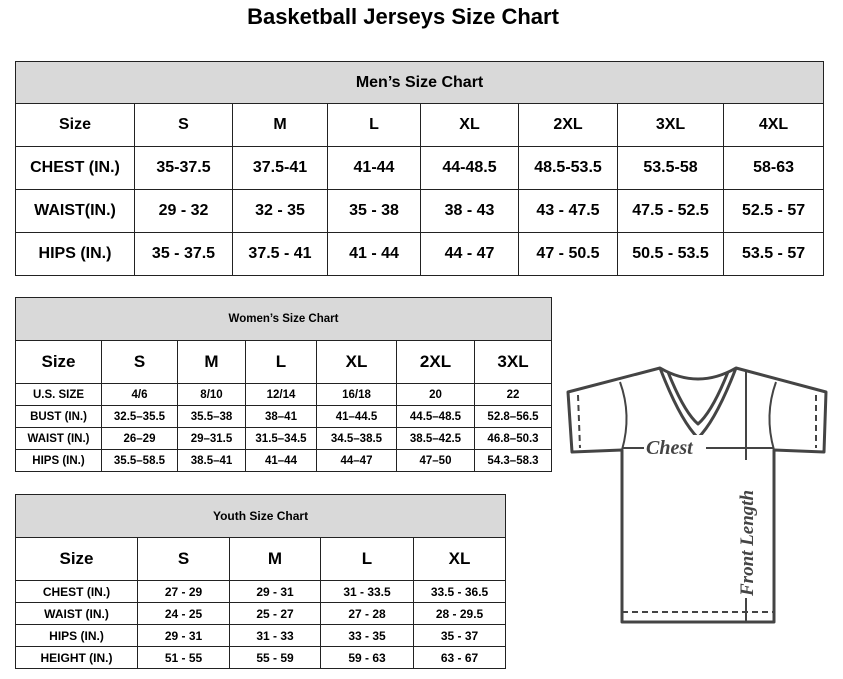 This screenshot has width=843, height=679. Describe the element at coordinates (356, 394) in the screenshot. I see `table-cell: 16/18` at that location.